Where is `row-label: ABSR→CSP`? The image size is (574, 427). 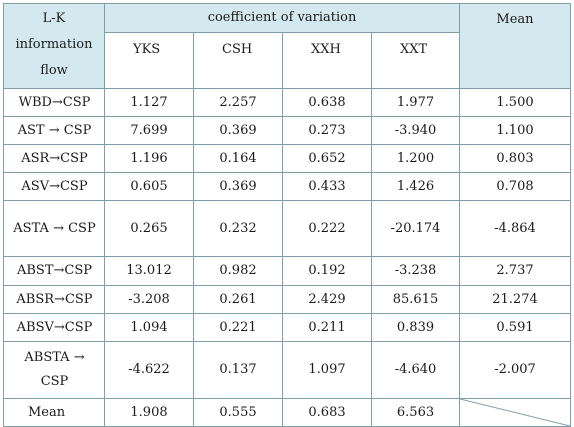
row-label: ABSR→CSP is located at coordinates (54, 299).